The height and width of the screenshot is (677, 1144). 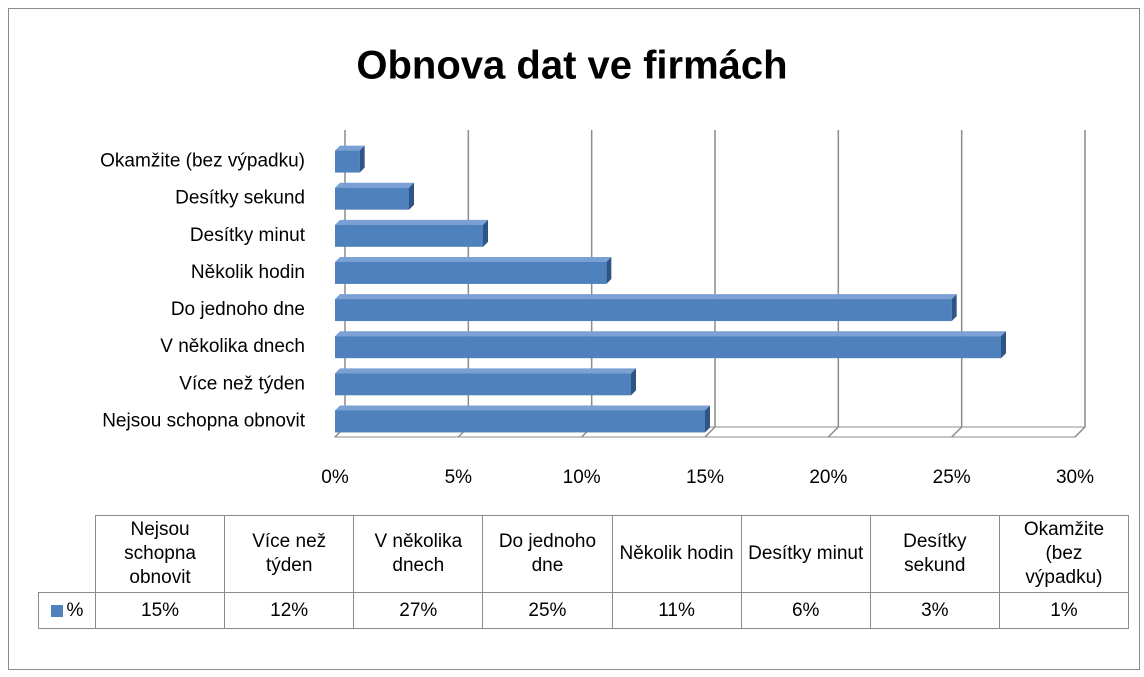 What do you see at coordinates (547, 554) in the screenshot?
I see `table-header: Do jednoho dne` at bounding box center [547, 554].